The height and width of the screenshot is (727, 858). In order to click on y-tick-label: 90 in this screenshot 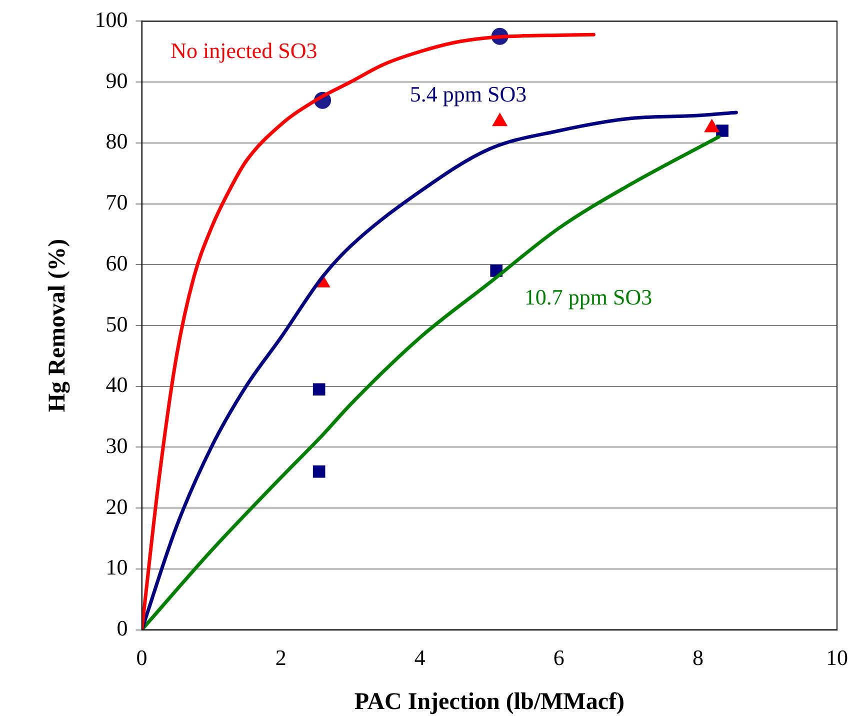, I will do `click(117, 80)`.